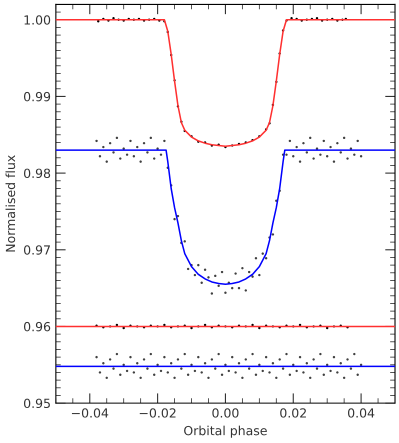 This screenshot has width=399, height=443. I want to click on x-tick-label: −0.04, so click(90, 413).